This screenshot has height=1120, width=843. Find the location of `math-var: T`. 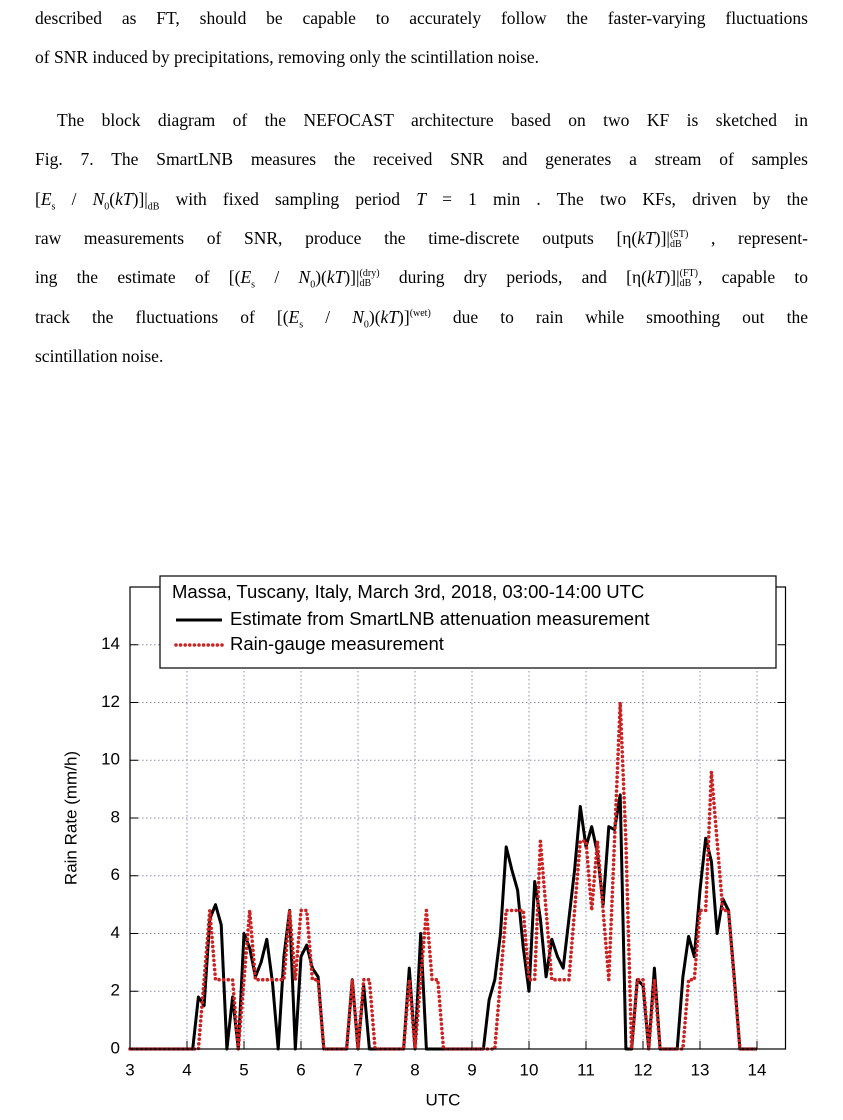

math-var: T is located at coordinates (421, 198).